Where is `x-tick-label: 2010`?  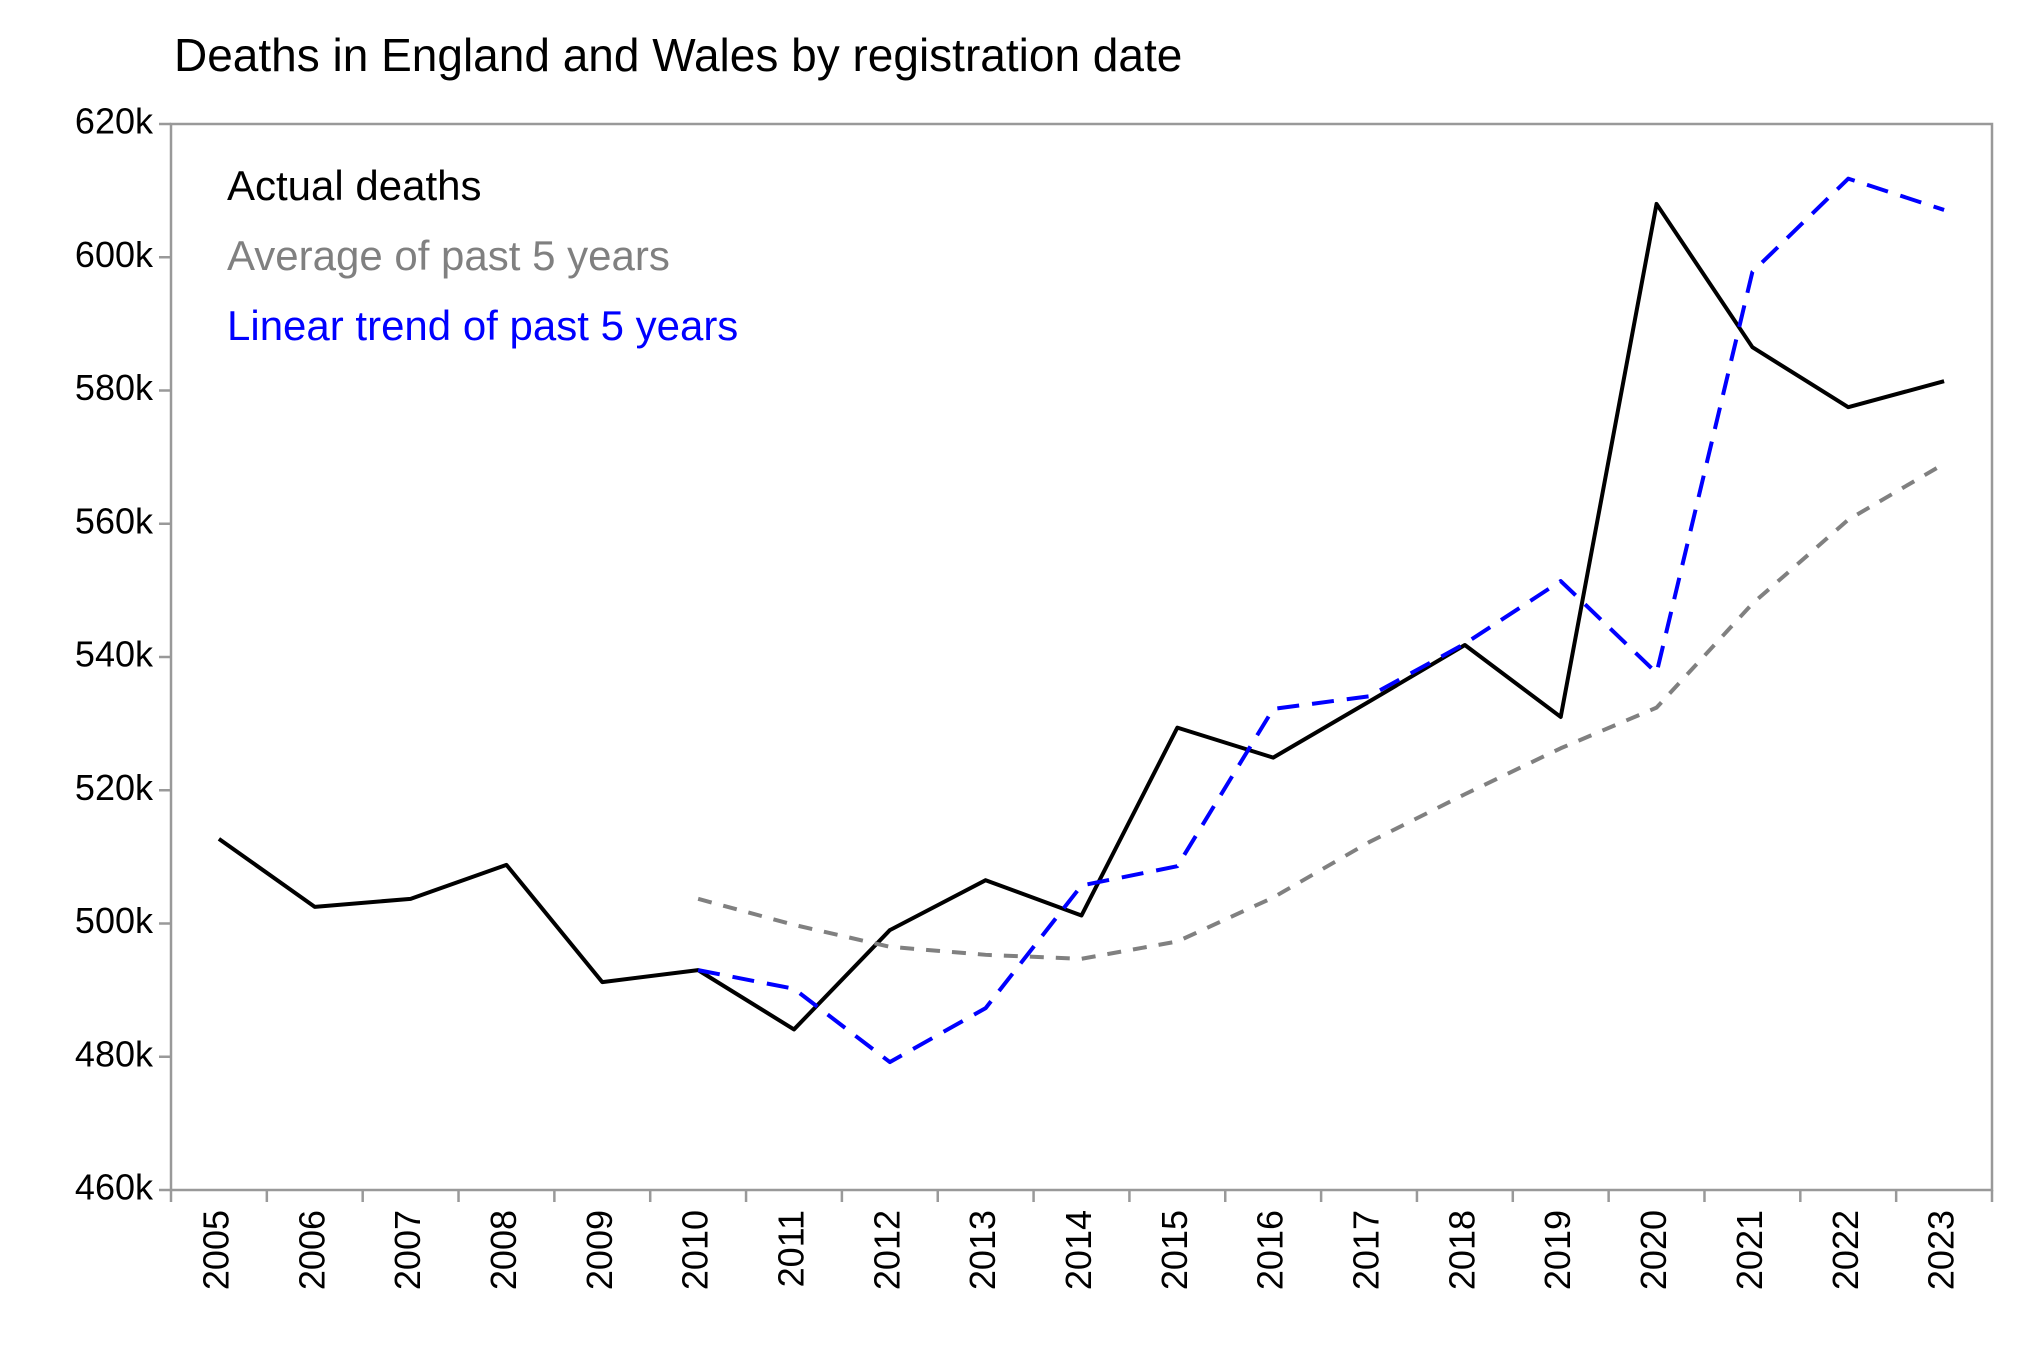 x-tick-label: 2010 is located at coordinates (695, 1250).